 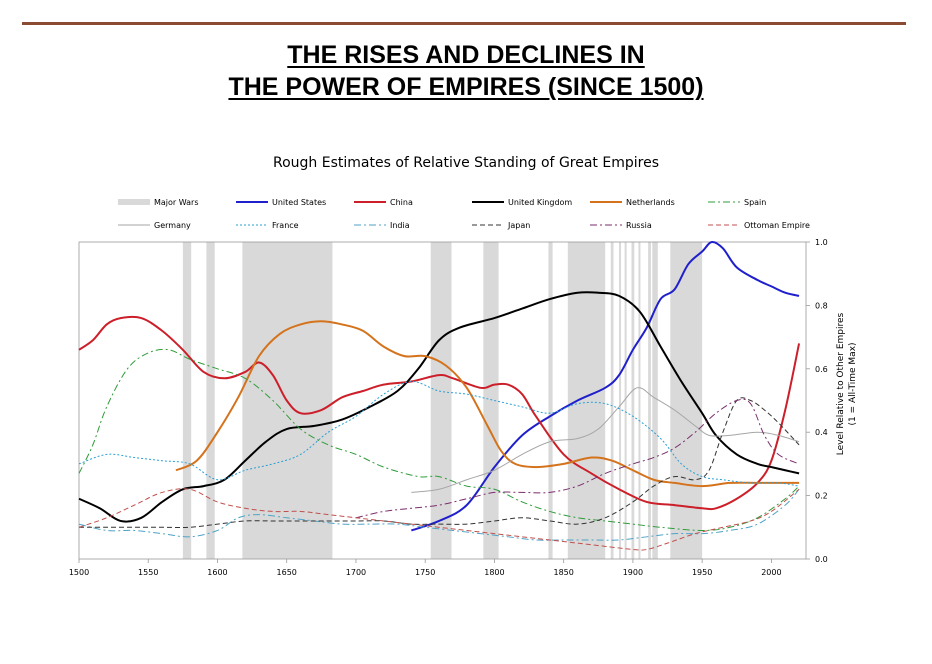 I want to click on series-line-germany, so click(x=605, y=440).